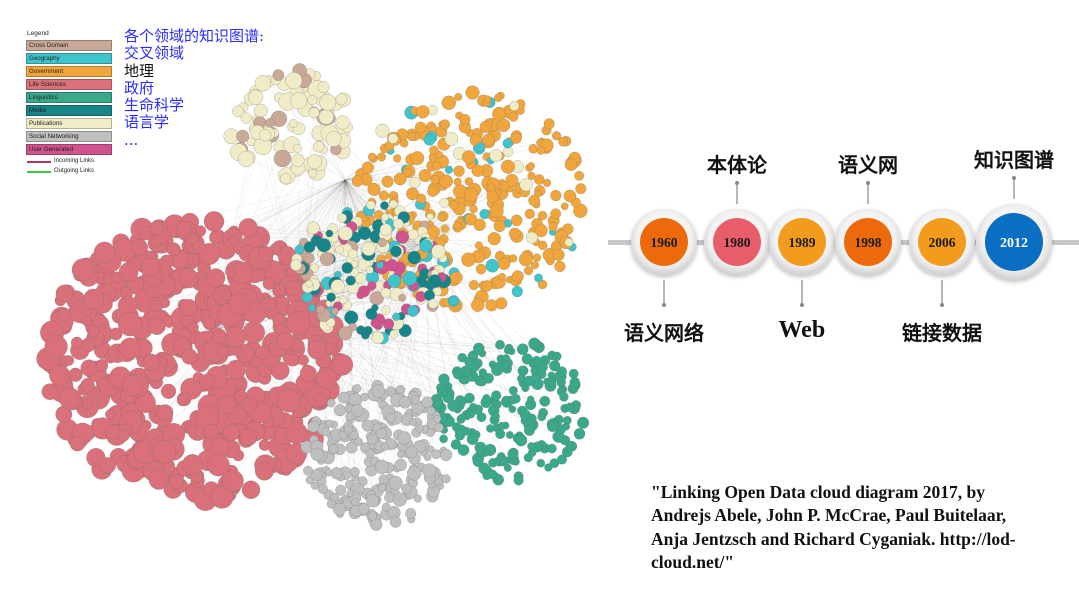 Image resolution: width=1079 pixels, height=599 pixels. What do you see at coordinates (139, 70) in the screenshot?
I see `domain-item-geography: 地理` at bounding box center [139, 70].